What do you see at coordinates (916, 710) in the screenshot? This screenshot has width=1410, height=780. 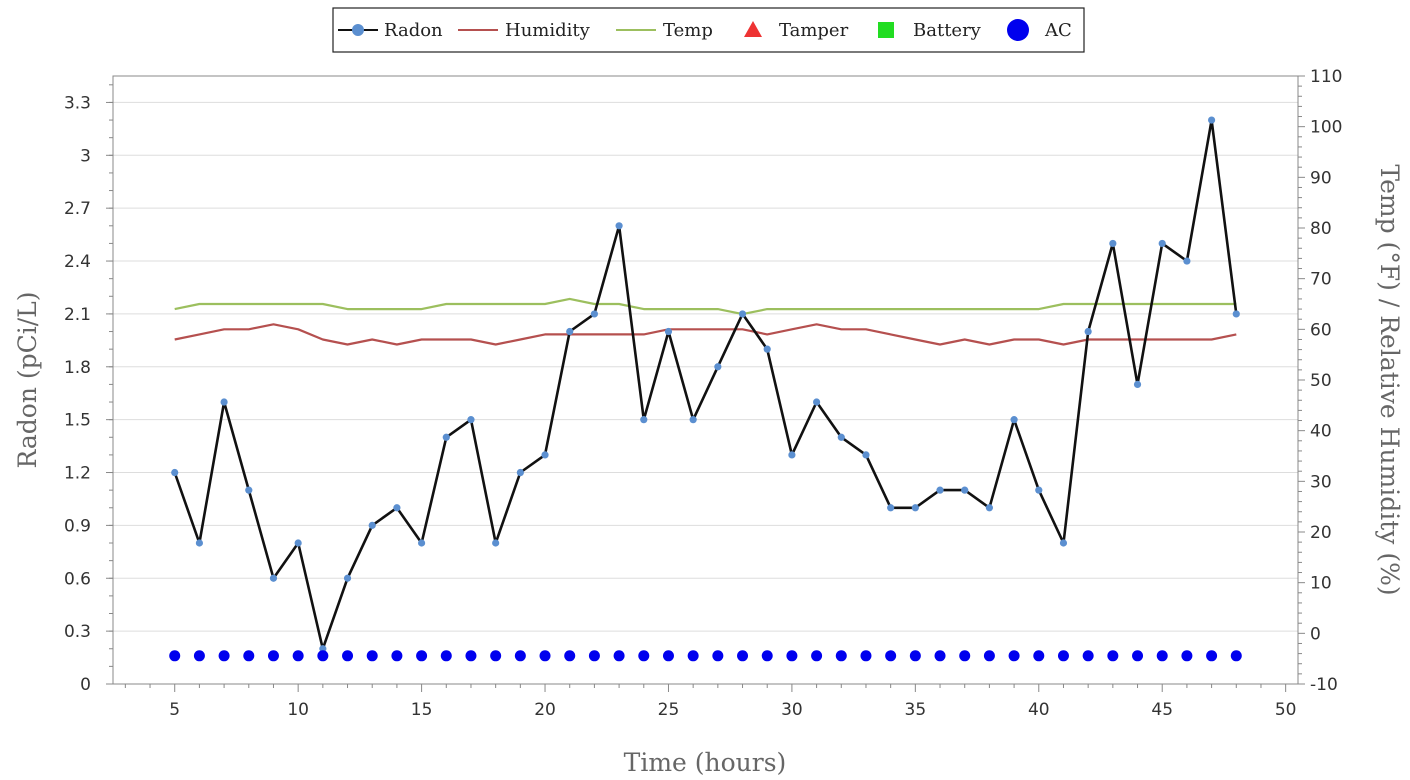 I see `x-tick-label: 35` at bounding box center [916, 710].